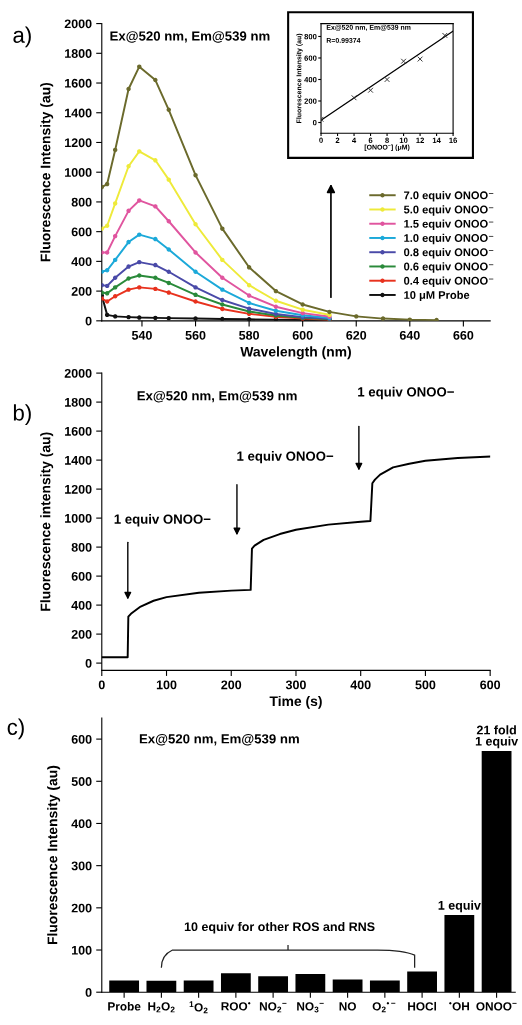 Image resolution: width=522 pixels, height=1025 pixels. What do you see at coordinates (47, 521) in the screenshot?
I see `y-axis-title: Fluorescence intensity (au)` at bounding box center [47, 521].